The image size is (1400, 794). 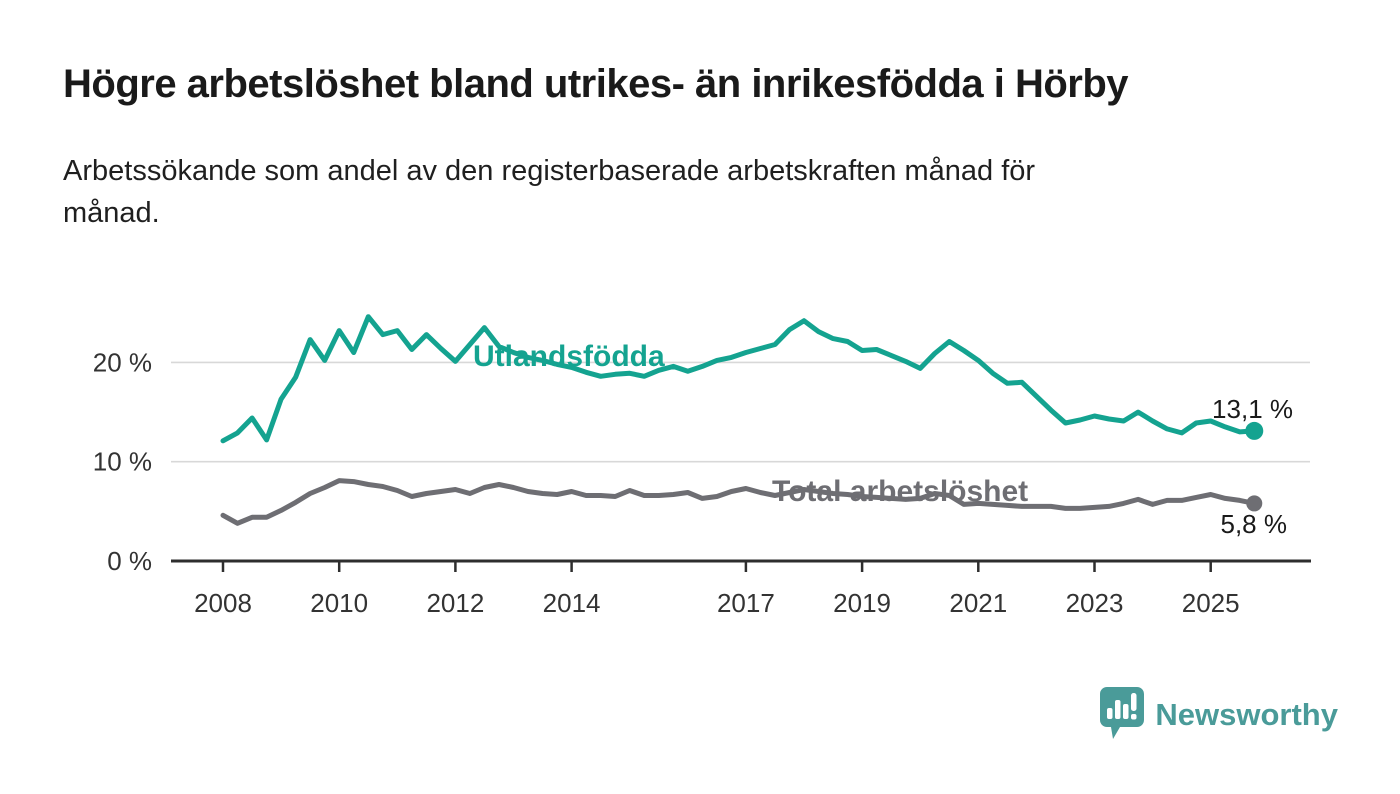 What do you see at coordinates (122, 362) in the screenshot?
I see `y-tick-label: 20 %` at bounding box center [122, 362].